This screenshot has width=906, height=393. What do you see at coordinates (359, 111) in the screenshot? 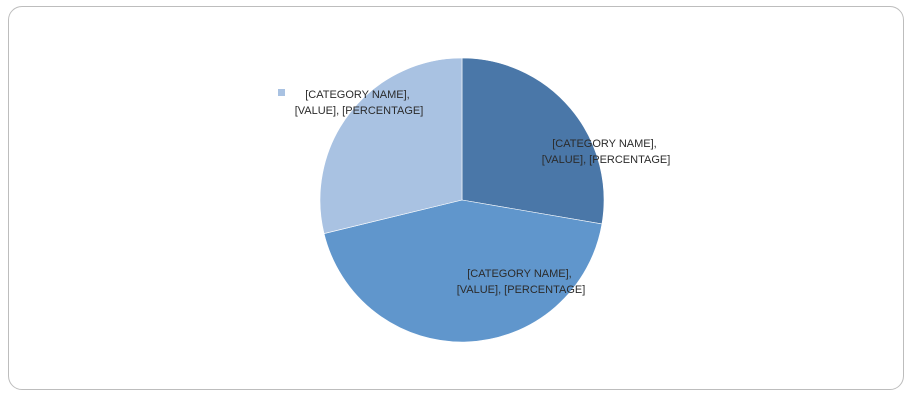
I see `slice-label-3-line2: [VALUE], [PERCENTAGE]` at bounding box center [359, 111].